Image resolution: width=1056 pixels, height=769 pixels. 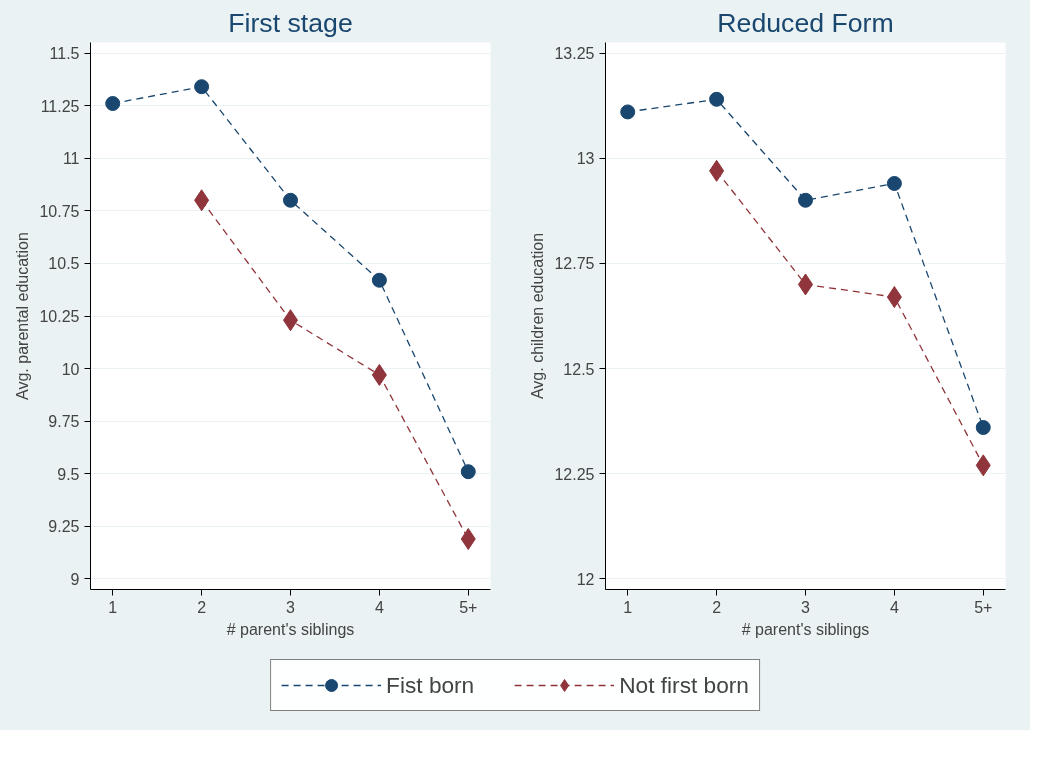 What do you see at coordinates (64, 54) in the screenshot?
I see `y-tick-label: 11.5` at bounding box center [64, 54].